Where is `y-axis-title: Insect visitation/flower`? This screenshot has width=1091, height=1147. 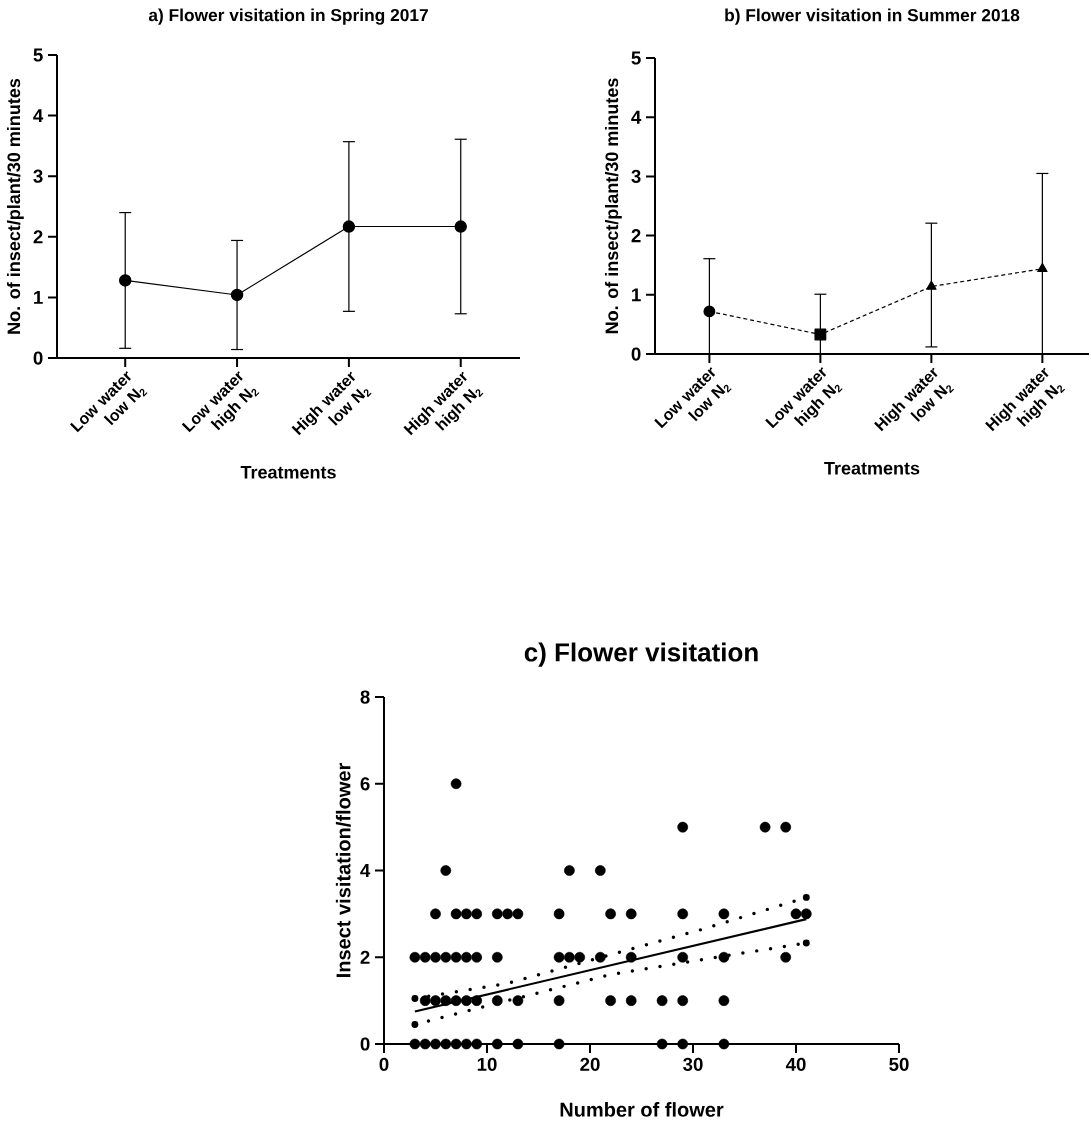 y-axis-title: Insect visitation/flower is located at coordinates (343, 870).